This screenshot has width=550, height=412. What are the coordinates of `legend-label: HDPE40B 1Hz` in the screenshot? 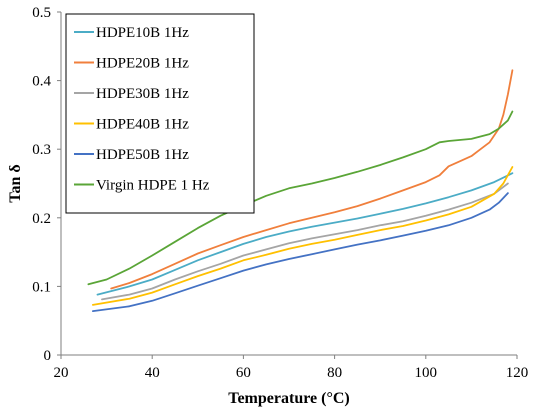 It's located at (142, 125).